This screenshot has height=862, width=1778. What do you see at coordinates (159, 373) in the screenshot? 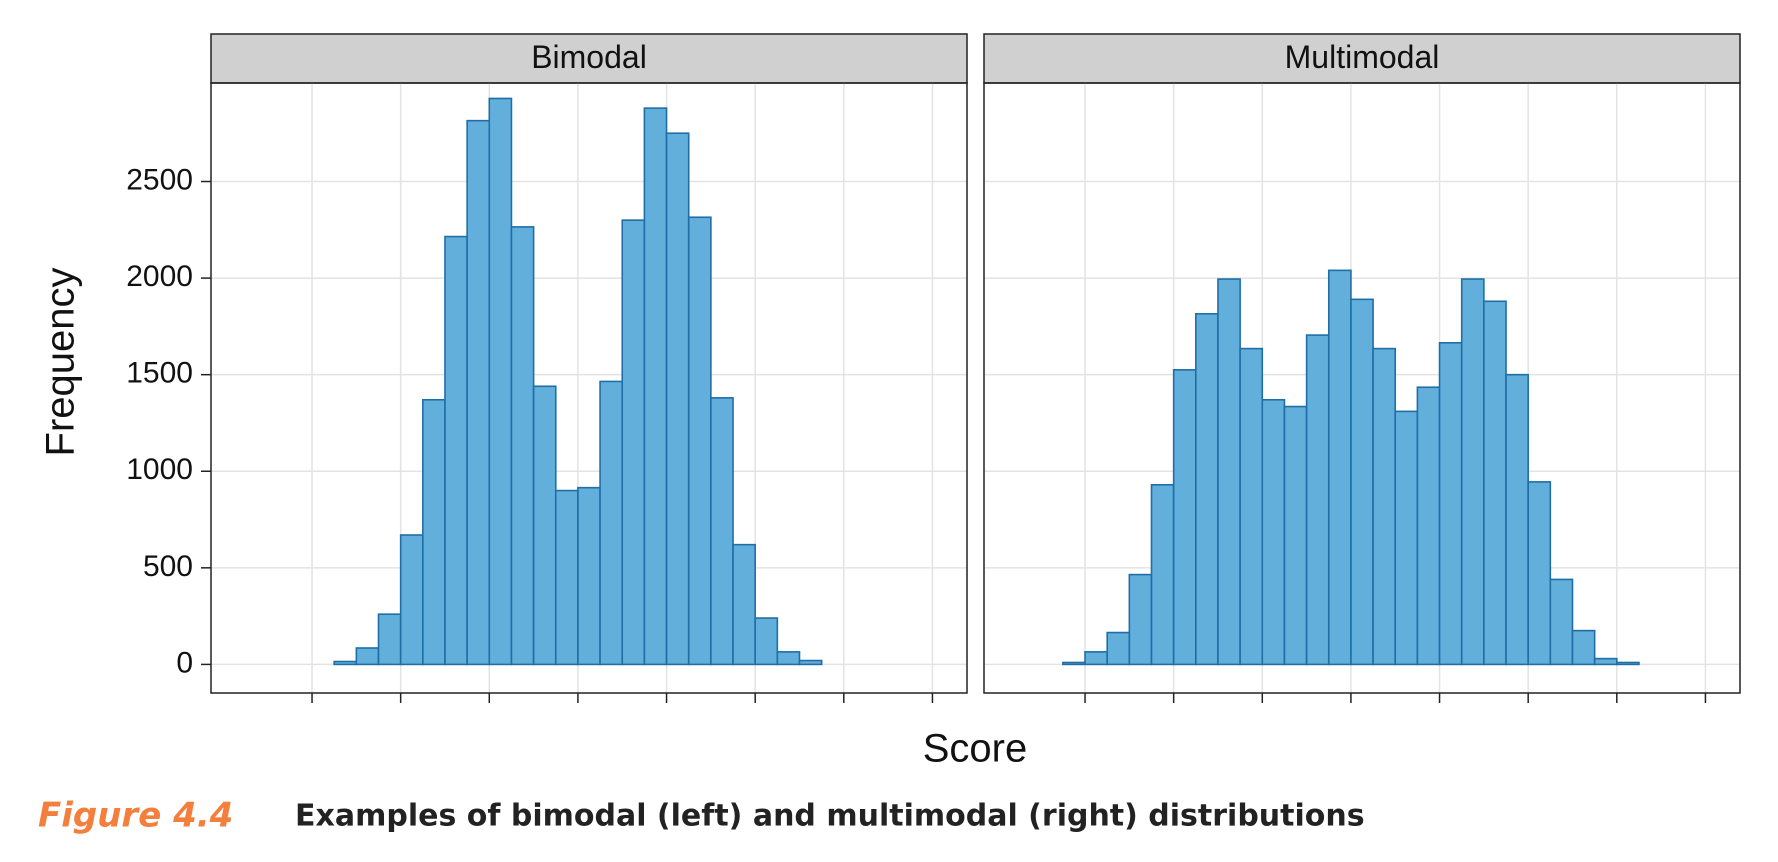
I see `y-tick-label: 1500` at bounding box center [159, 373].